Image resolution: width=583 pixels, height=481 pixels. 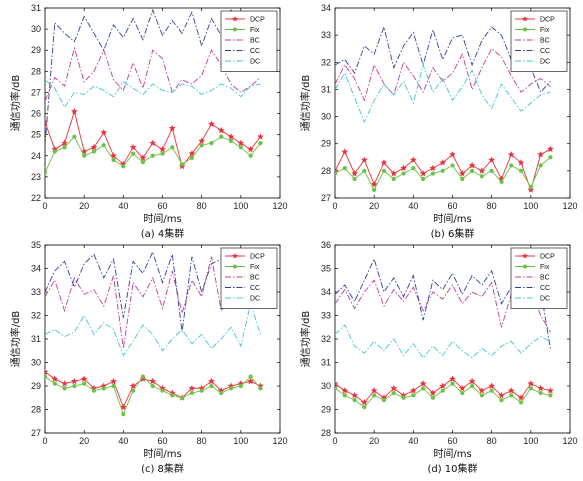 What do you see at coordinates (326, 269) in the screenshot?
I see `y-tick-label: 35` at bounding box center [326, 269].